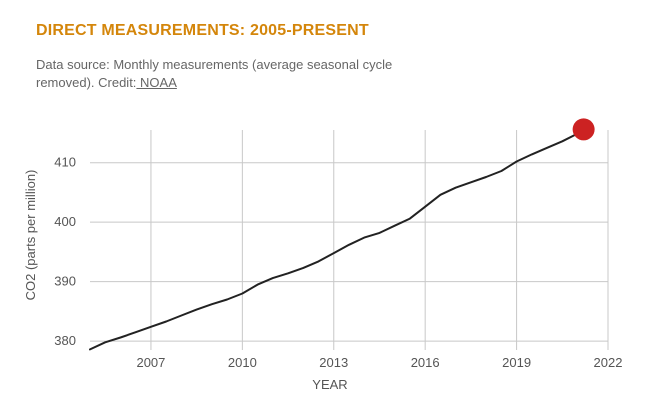 Image resolution: width=658 pixels, height=410 pixels. I want to click on x-axis-title: YEAR, so click(329, 384).